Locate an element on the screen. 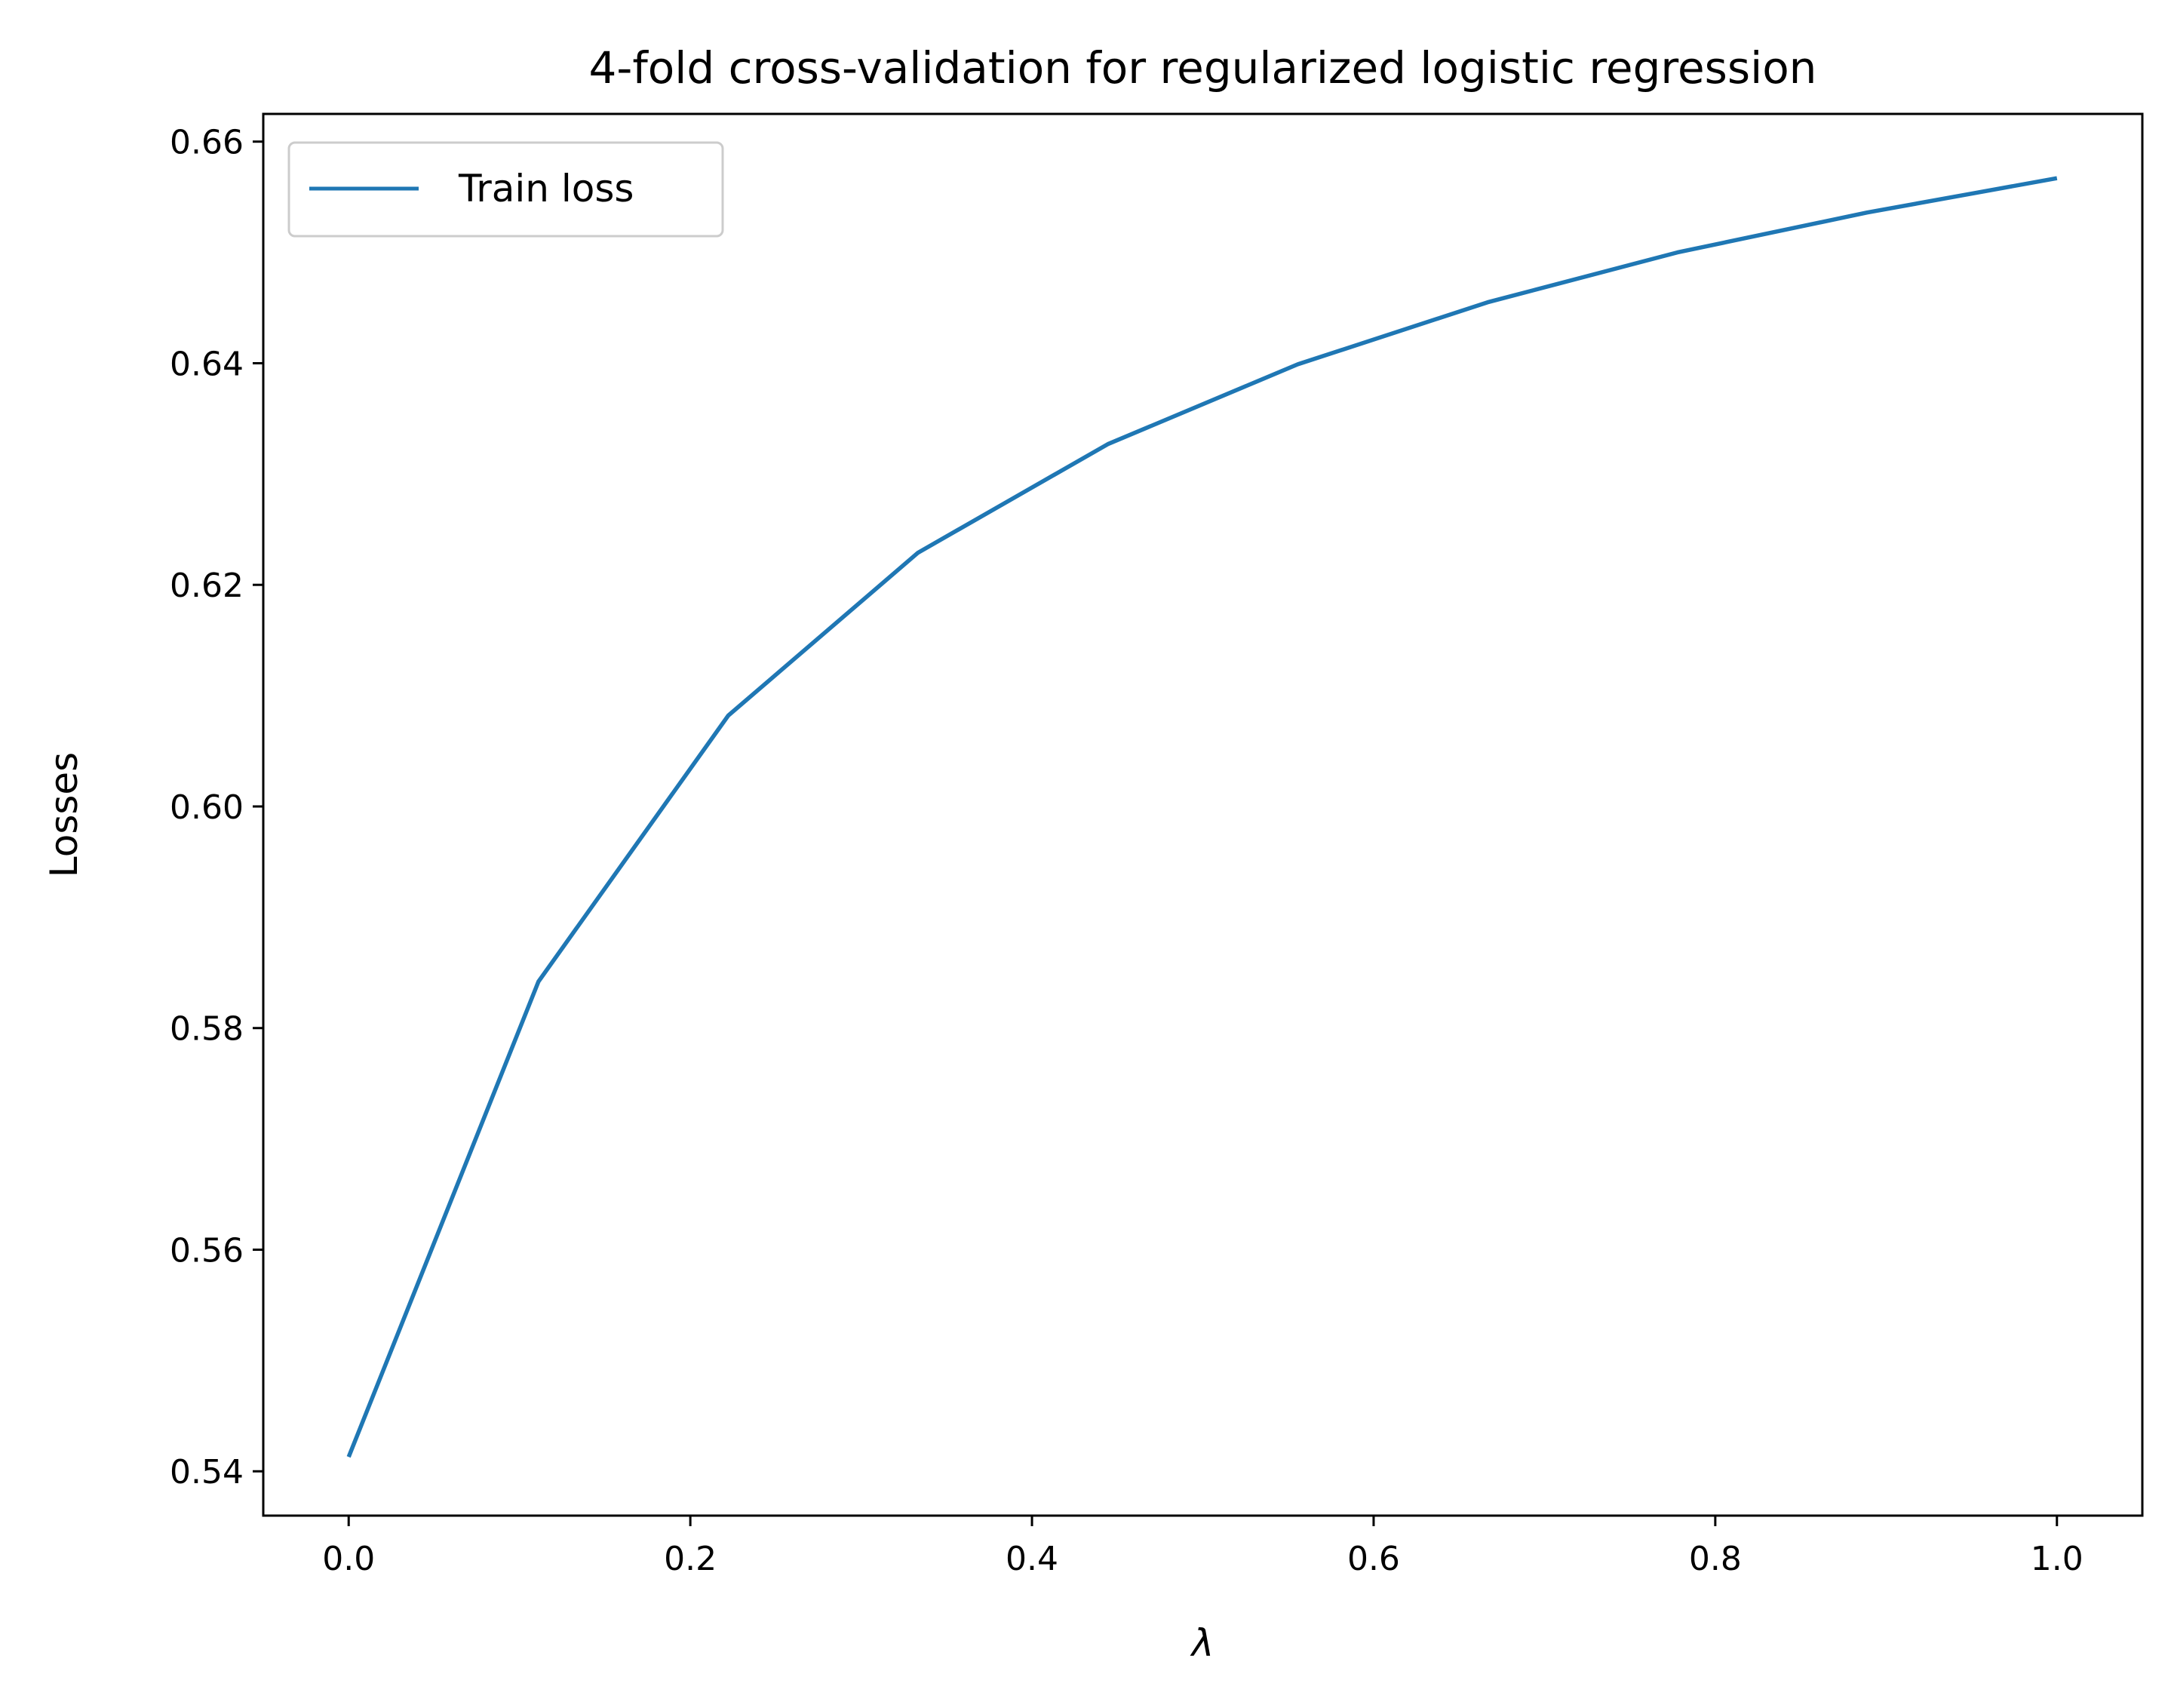  legend-box is located at coordinates (505, 189).